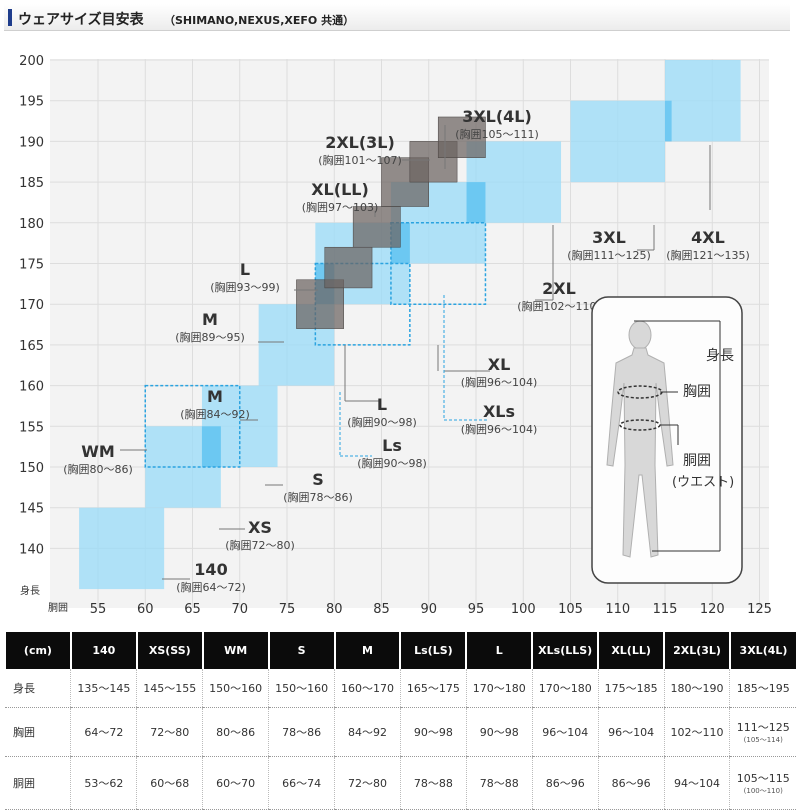  What do you see at coordinates (708, 237) in the screenshot?
I see `size-label: 4XL` at bounding box center [708, 237].